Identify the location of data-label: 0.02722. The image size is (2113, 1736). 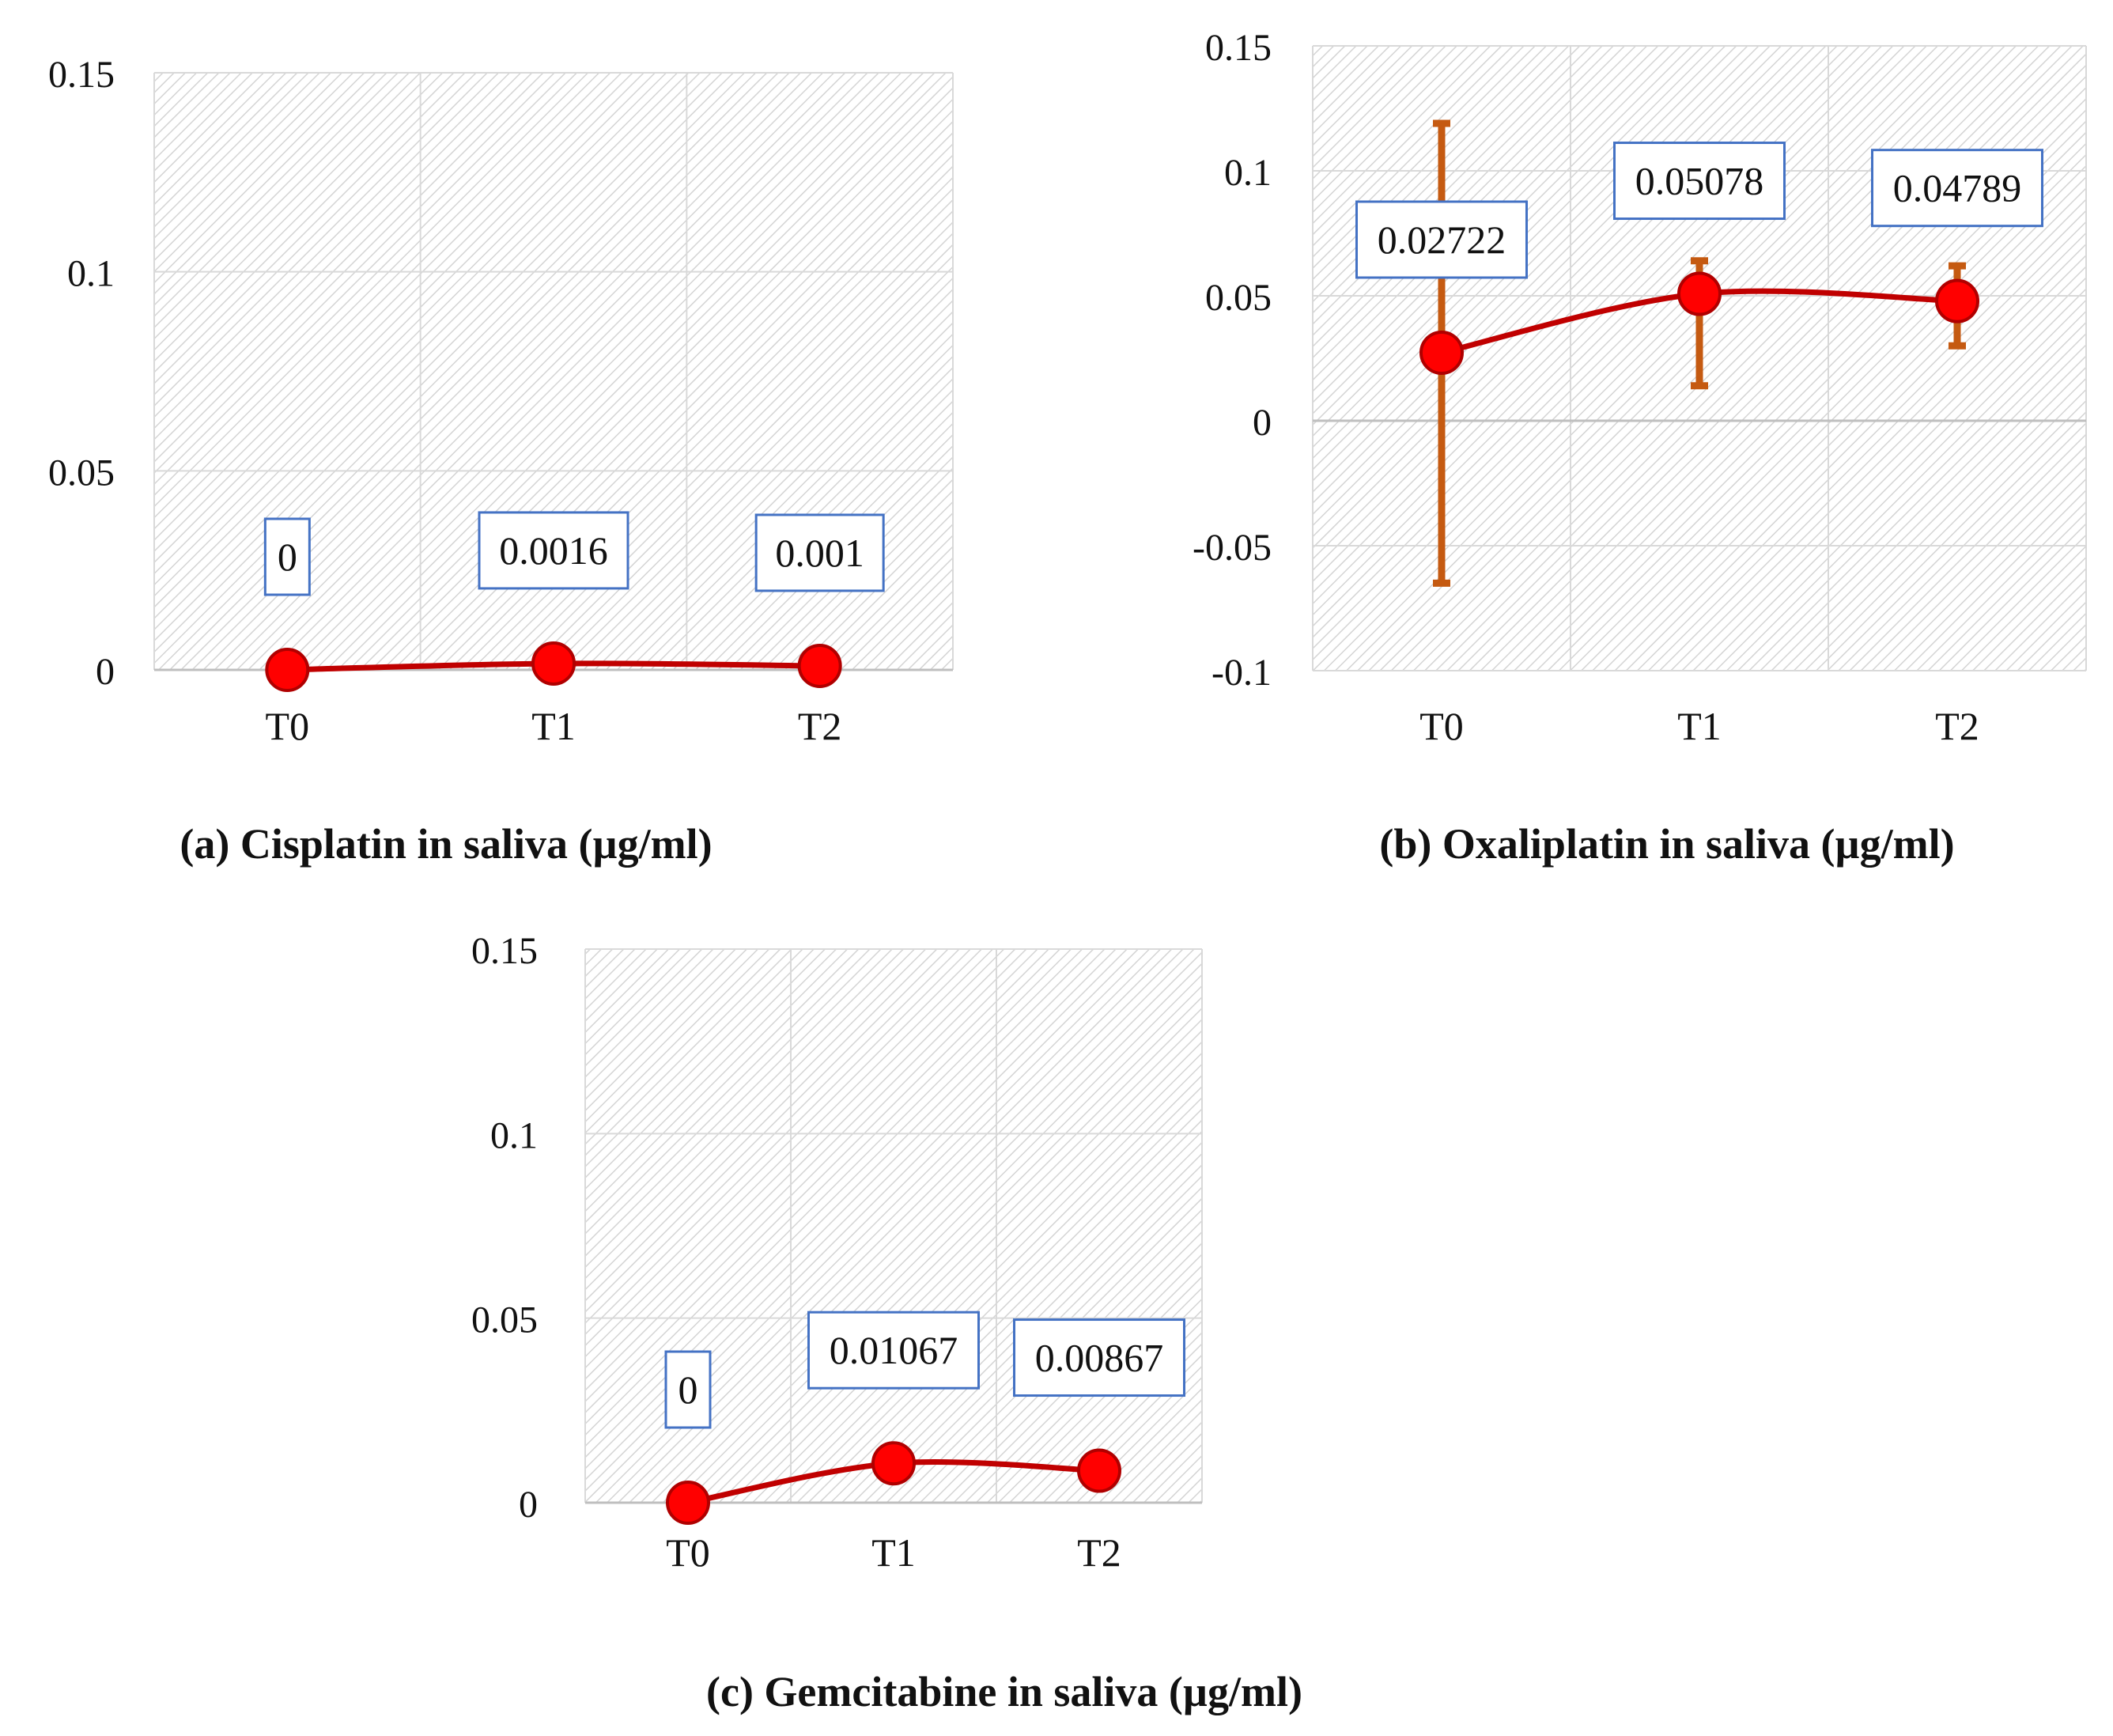
(1442, 240).